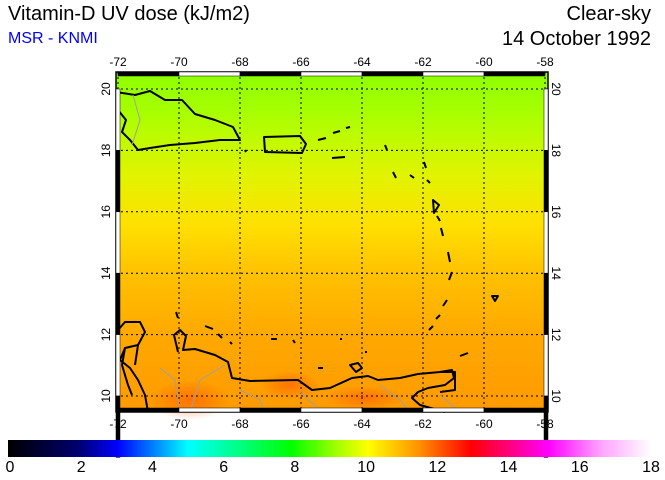  Describe the element at coordinates (240, 62) in the screenshot. I see `lon-label-top: -68` at that location.